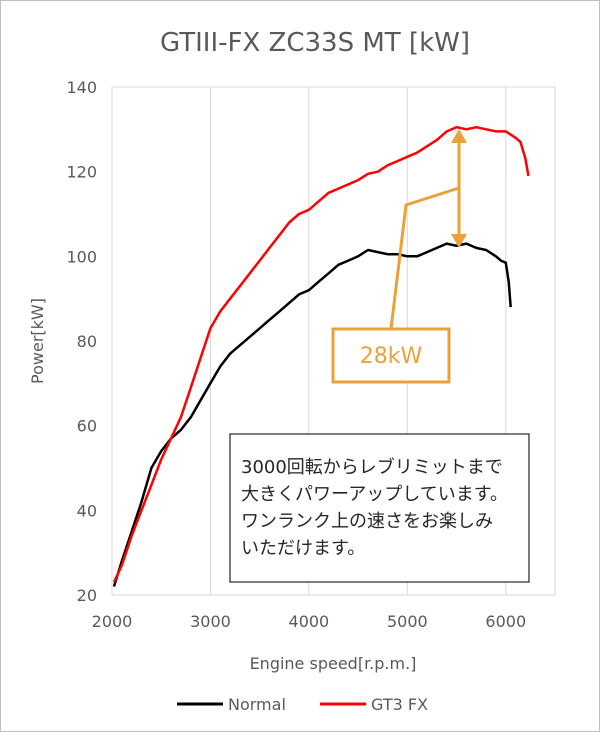 The image size is (600, 733). I want to click on x-tick-label: 3000, so click(210, 621).